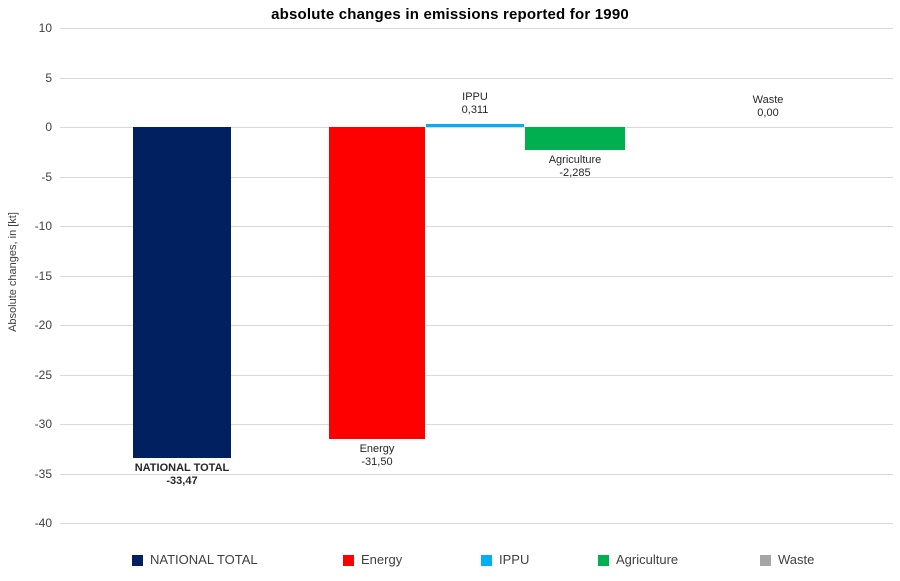  I want to click on legend-label: Waste, so click(796, 559).